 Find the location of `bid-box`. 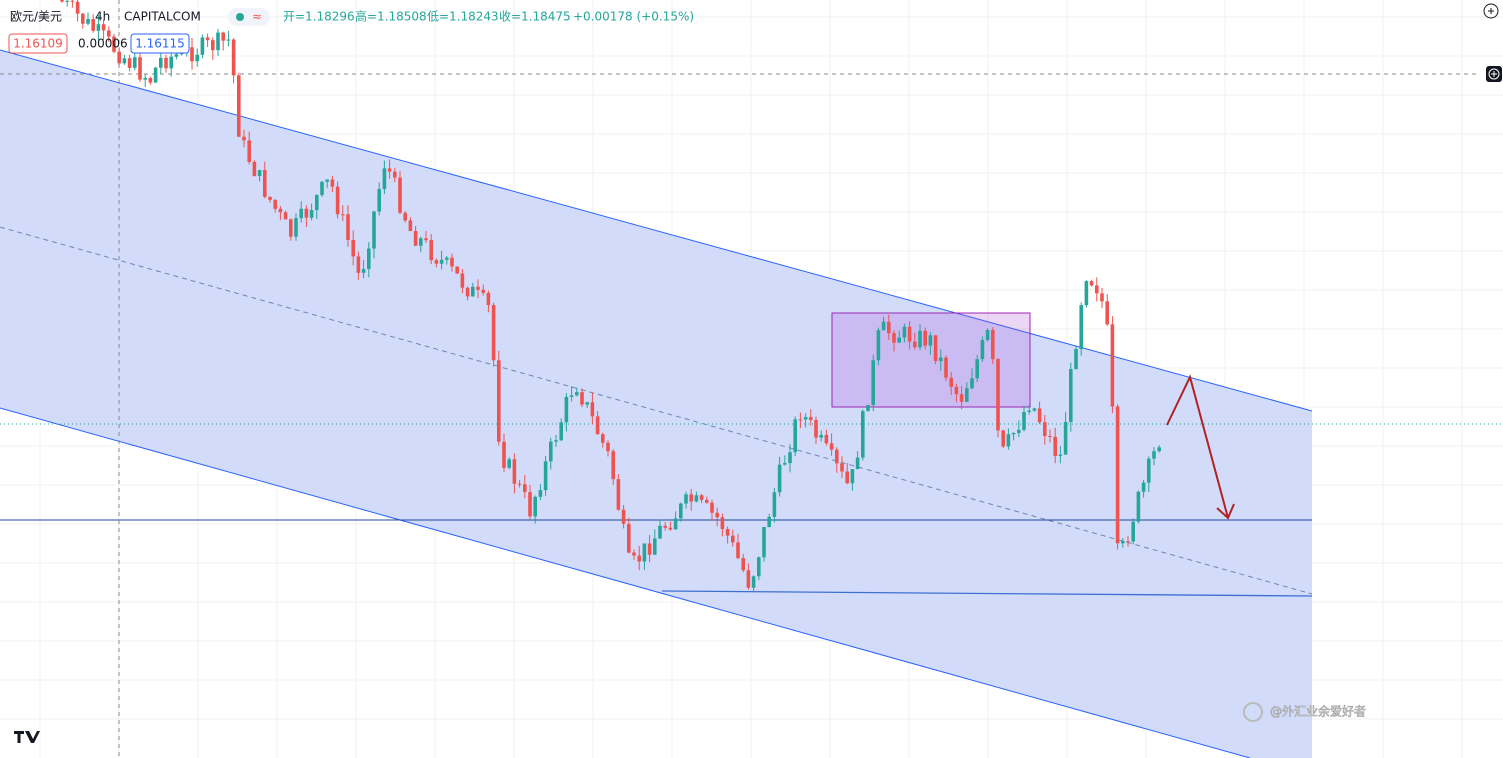

bid-box is located at coordinates (38, 43).